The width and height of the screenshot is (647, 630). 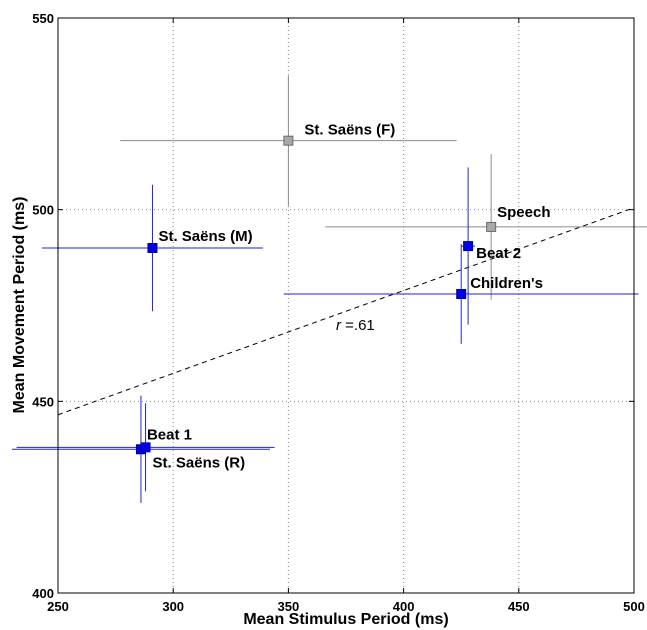 What do you see at coordinates (289, 606) in the screenshot?
I see `x-tick-label: 350` at bounding box center [289, 606].